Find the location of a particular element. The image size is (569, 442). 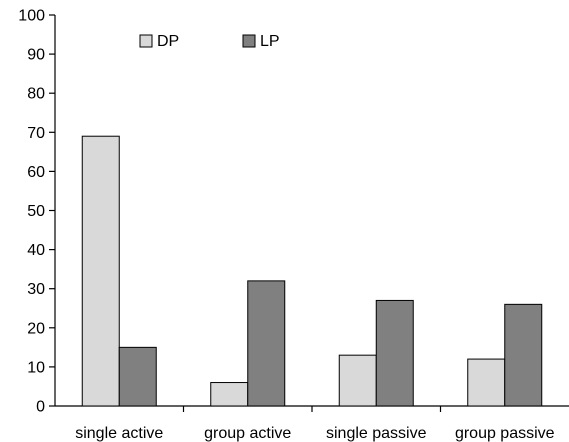

x-category-label: single passive is located at coordinates (376, 433).